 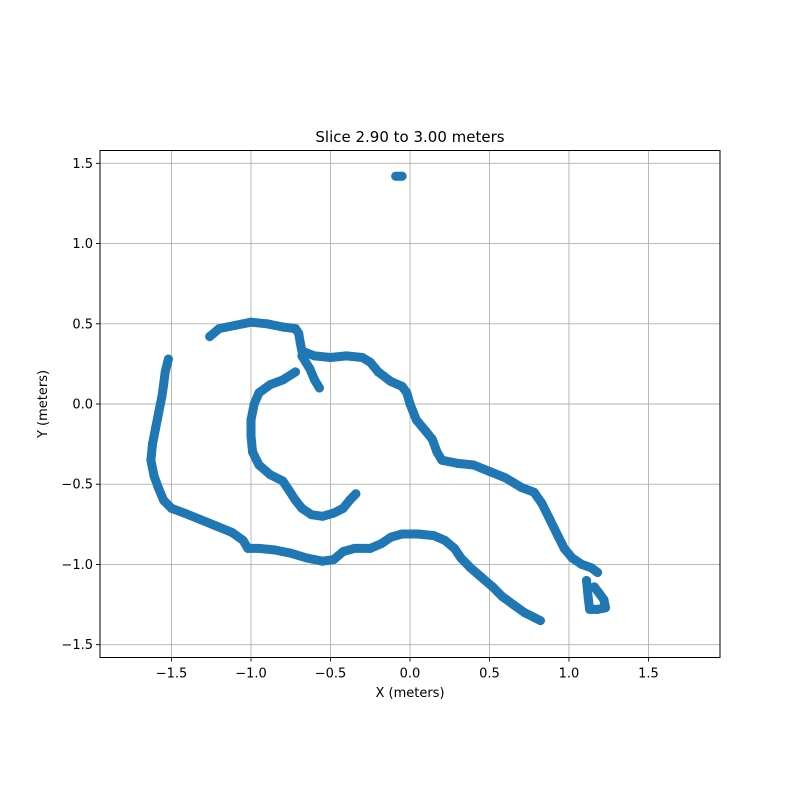 What do you see at coordinates (569, 674) in the screenshot?
I see `x-tick-label: 1.0` at bounding box center [569, 674].